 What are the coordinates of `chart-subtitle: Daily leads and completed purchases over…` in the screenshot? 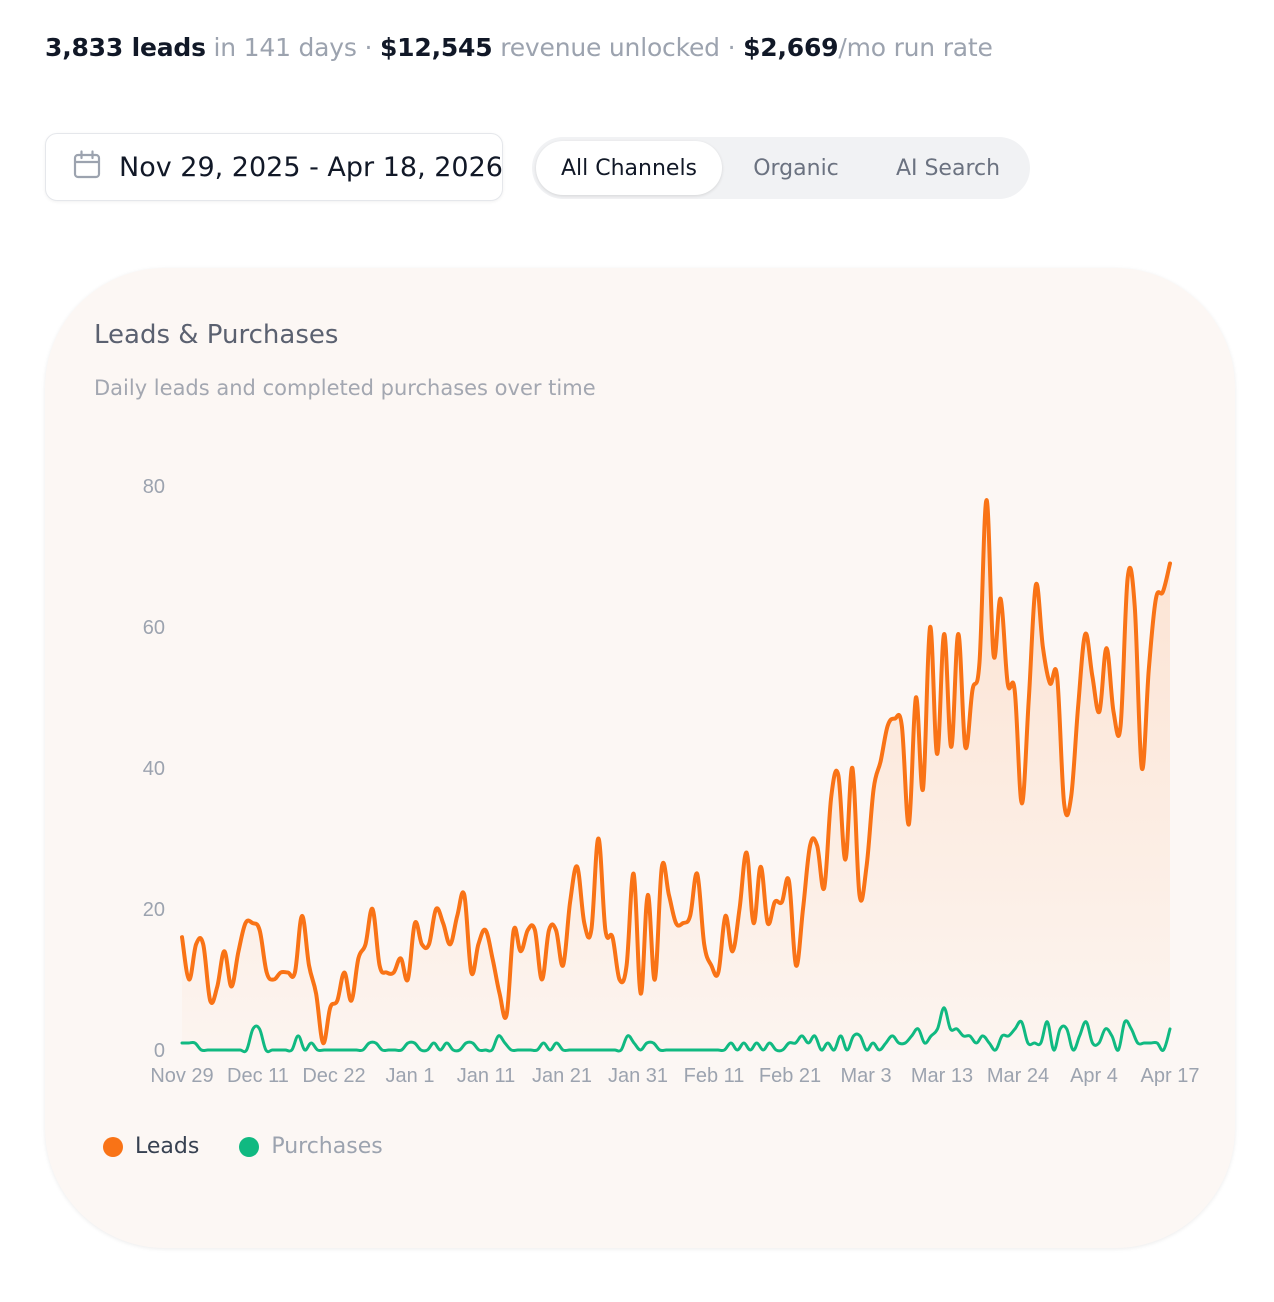 It's located at (345, 388).